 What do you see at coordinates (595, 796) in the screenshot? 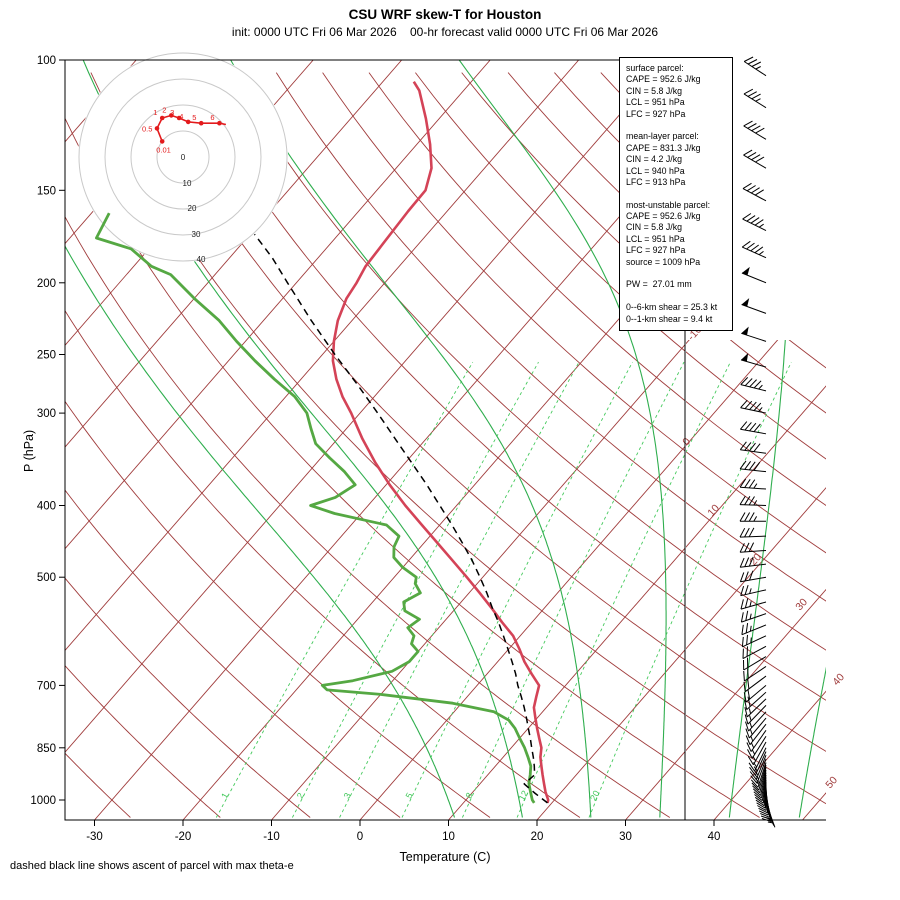
I see `mixing-ratio-label: 20` at bounding box center [595, 796].